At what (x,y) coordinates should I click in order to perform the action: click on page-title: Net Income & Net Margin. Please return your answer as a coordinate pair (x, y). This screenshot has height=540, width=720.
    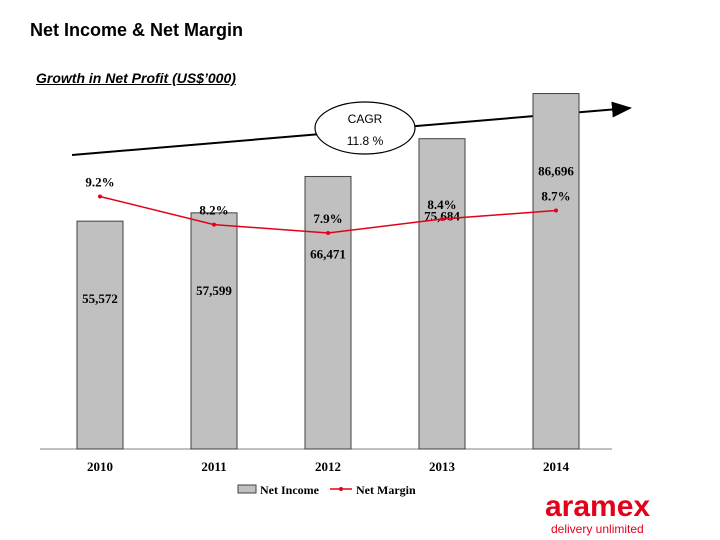
    Looking at the image, I should click on (137, 30).